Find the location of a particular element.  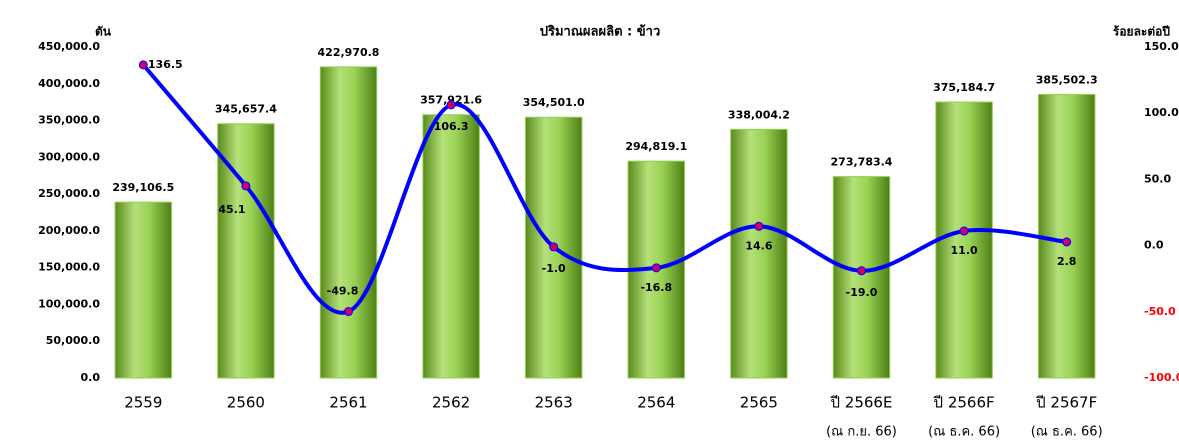

y2-tick-label: -100.0 is located at coordinates (1161, 377).